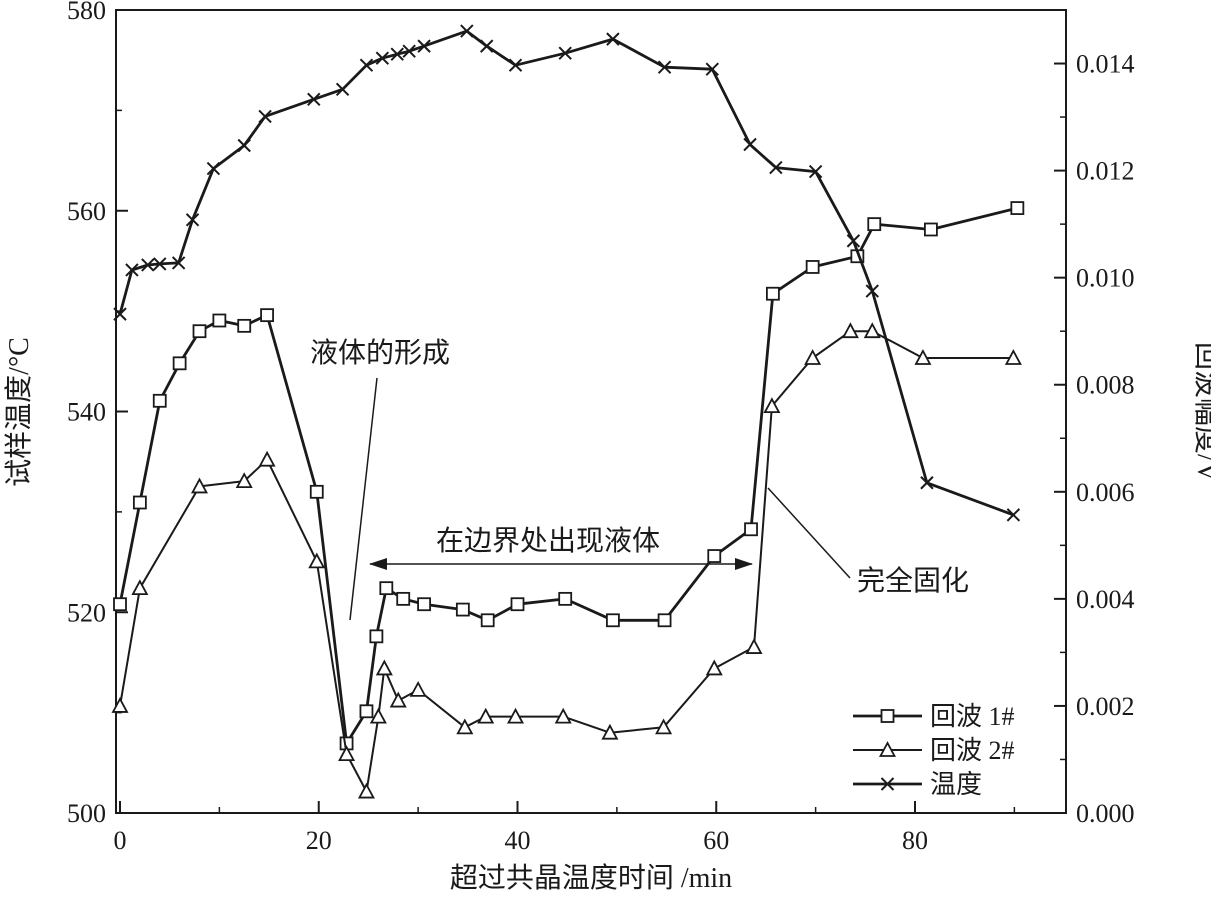  What do you see at coordinates (591, 878) in the screenshot?
I see `x-axis-title: 超过共晶温度时间 /min` at bounding box center [591, 878].